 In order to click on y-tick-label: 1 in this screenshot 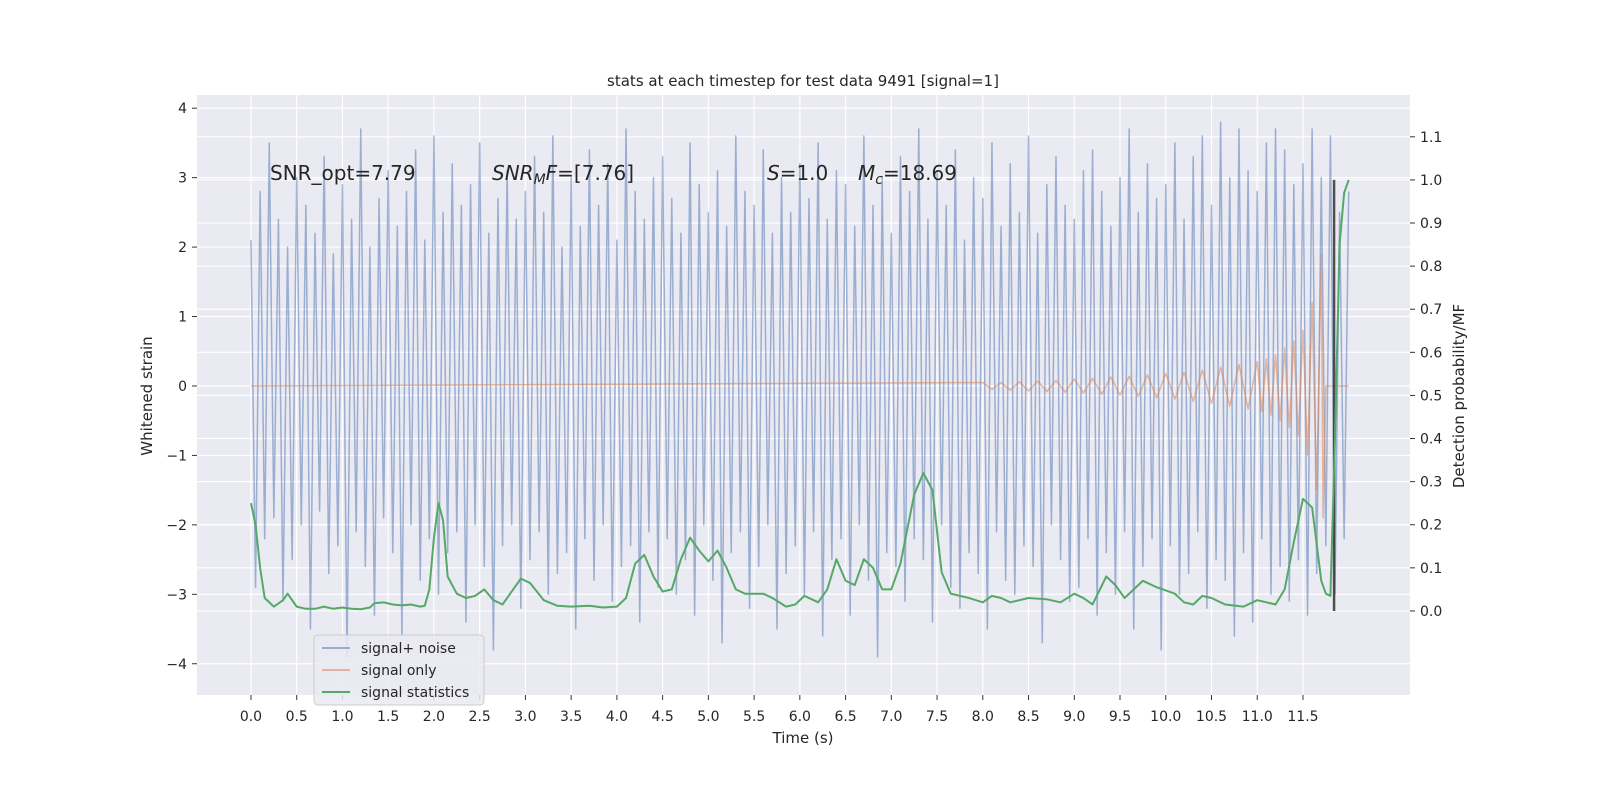, I will do `click(182, 318)`.